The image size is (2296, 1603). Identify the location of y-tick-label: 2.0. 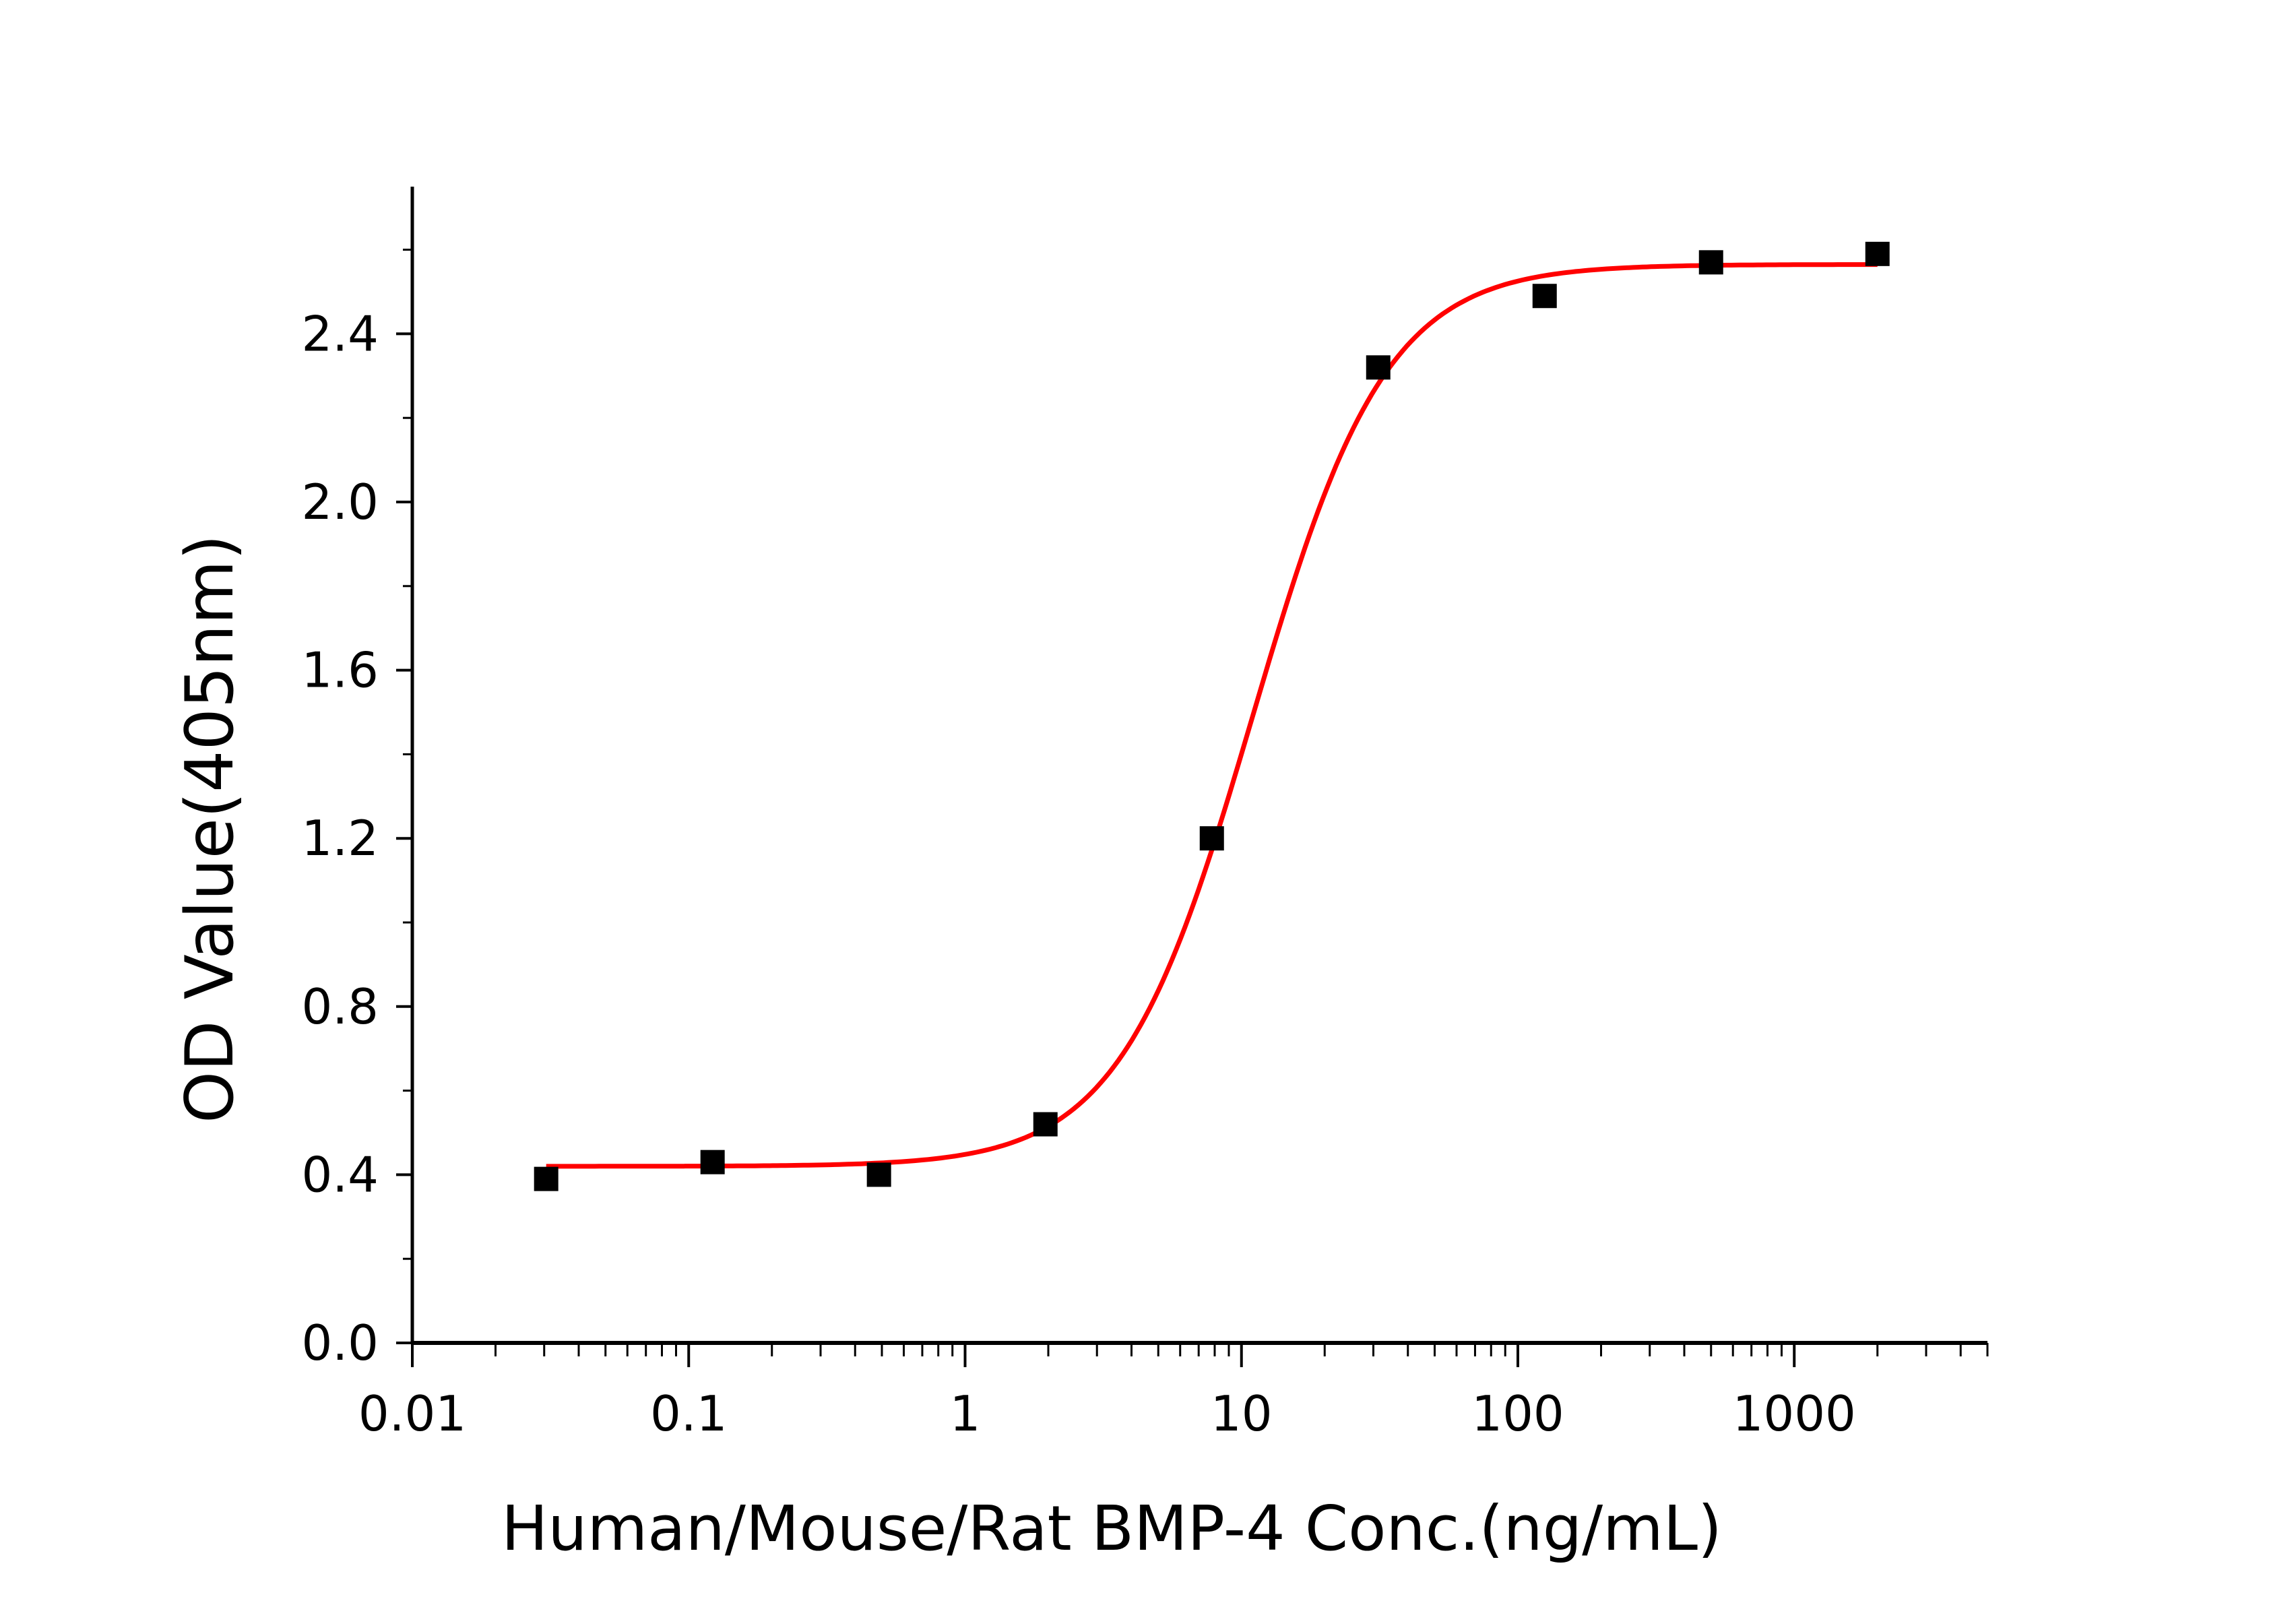
(340, 502).